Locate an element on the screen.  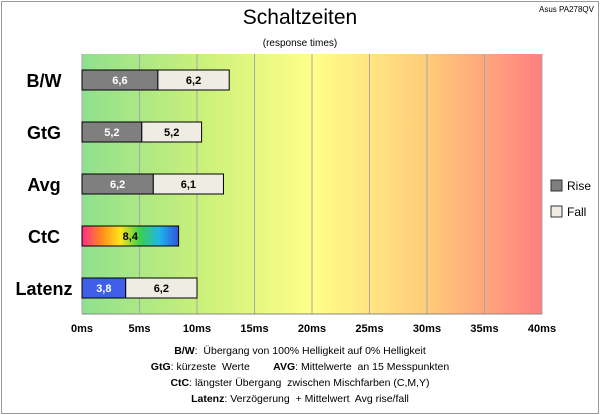
ctc-value-label: 8,4 is located at coordinates (131, 237).